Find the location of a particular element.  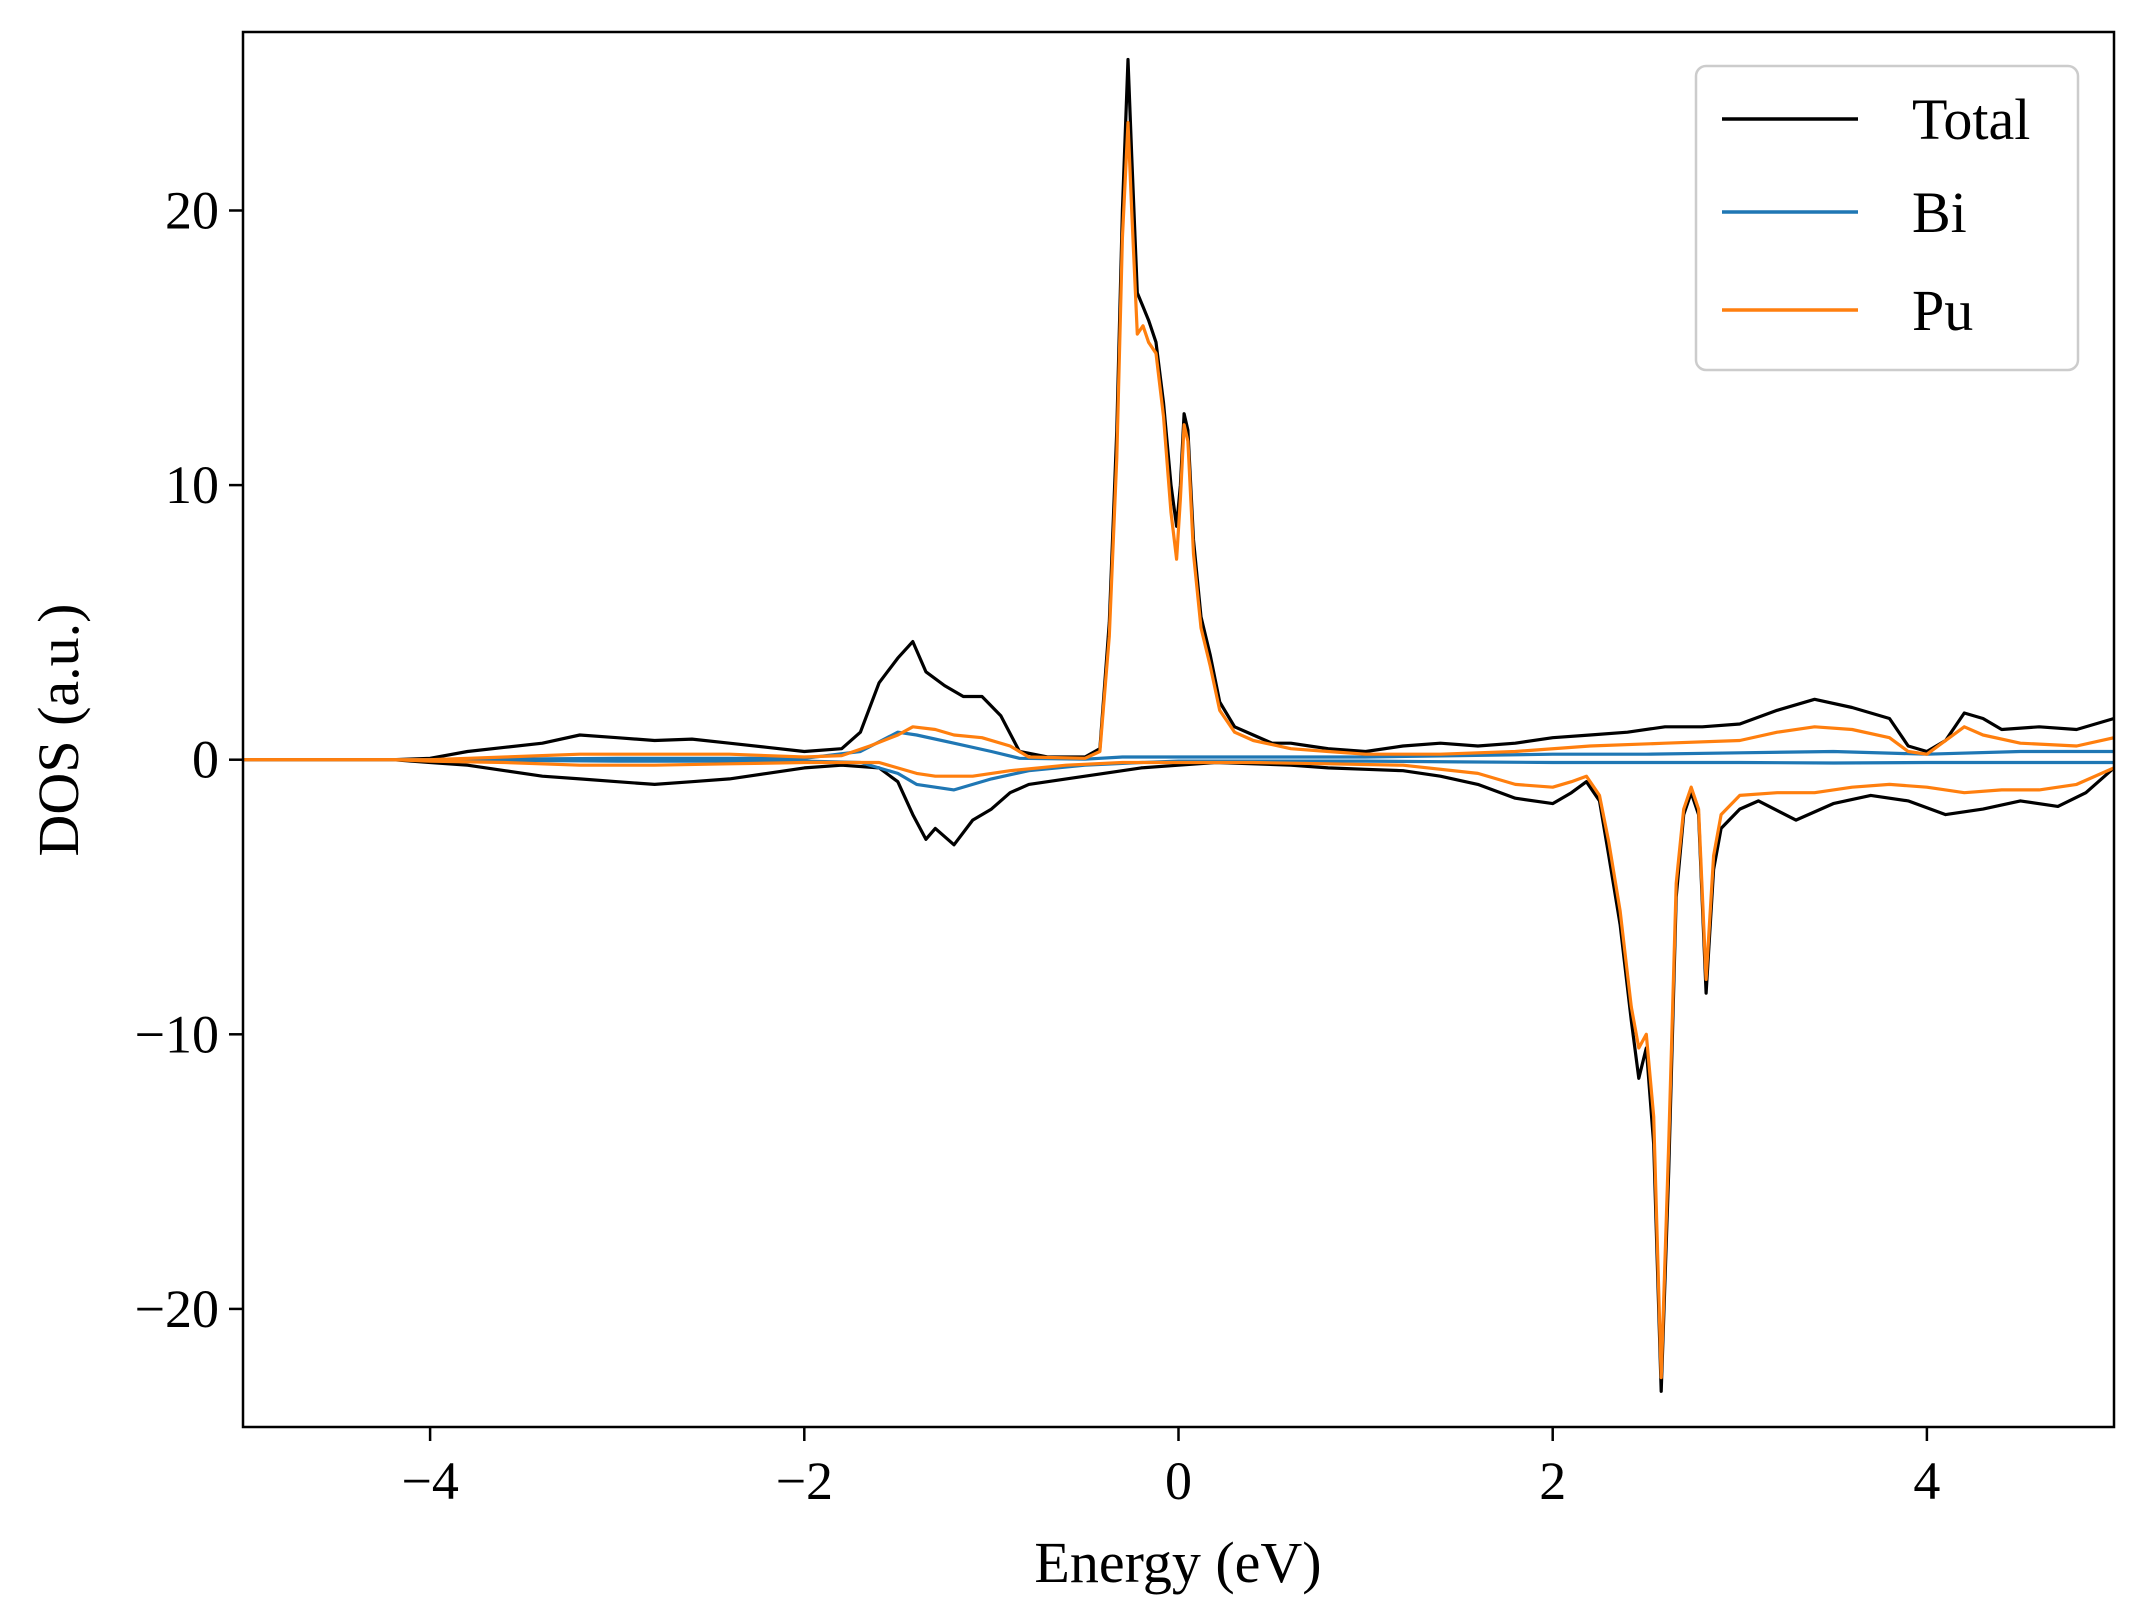

y-tick-label: −10 is located at coordinates (177, 1034).